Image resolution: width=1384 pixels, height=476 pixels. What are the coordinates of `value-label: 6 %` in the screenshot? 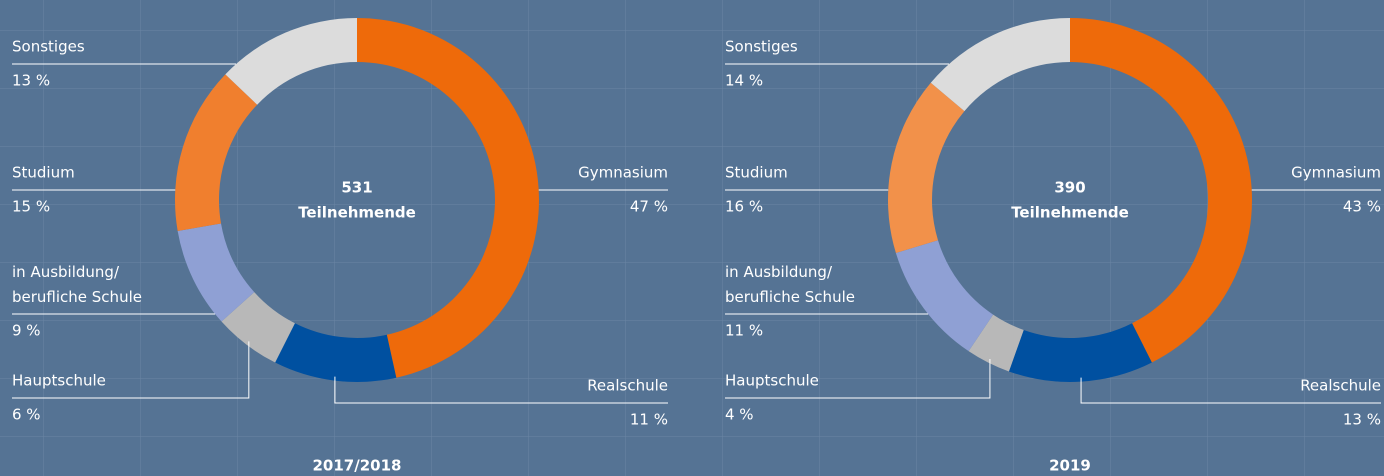 It's located at (26, 415).